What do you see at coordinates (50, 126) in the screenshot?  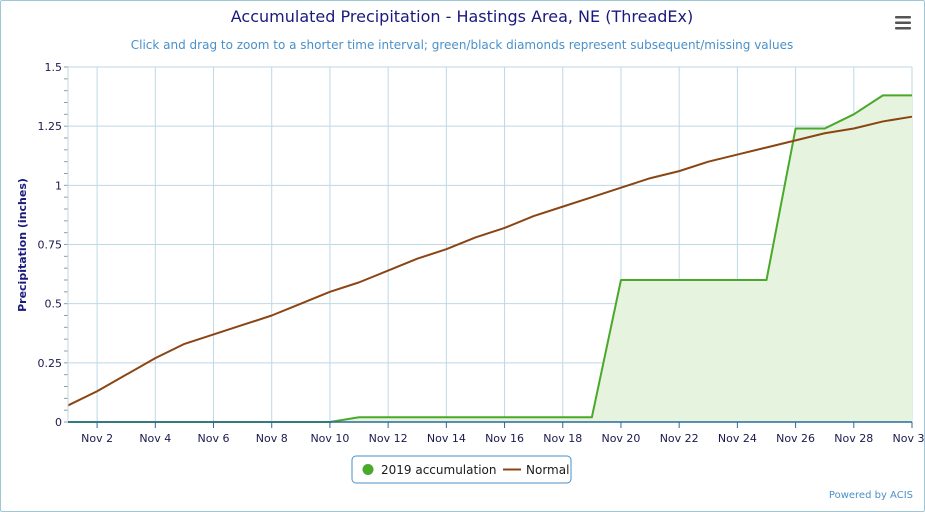 I see `y-tick-label: 1.25` at bounding box center [50, 126].